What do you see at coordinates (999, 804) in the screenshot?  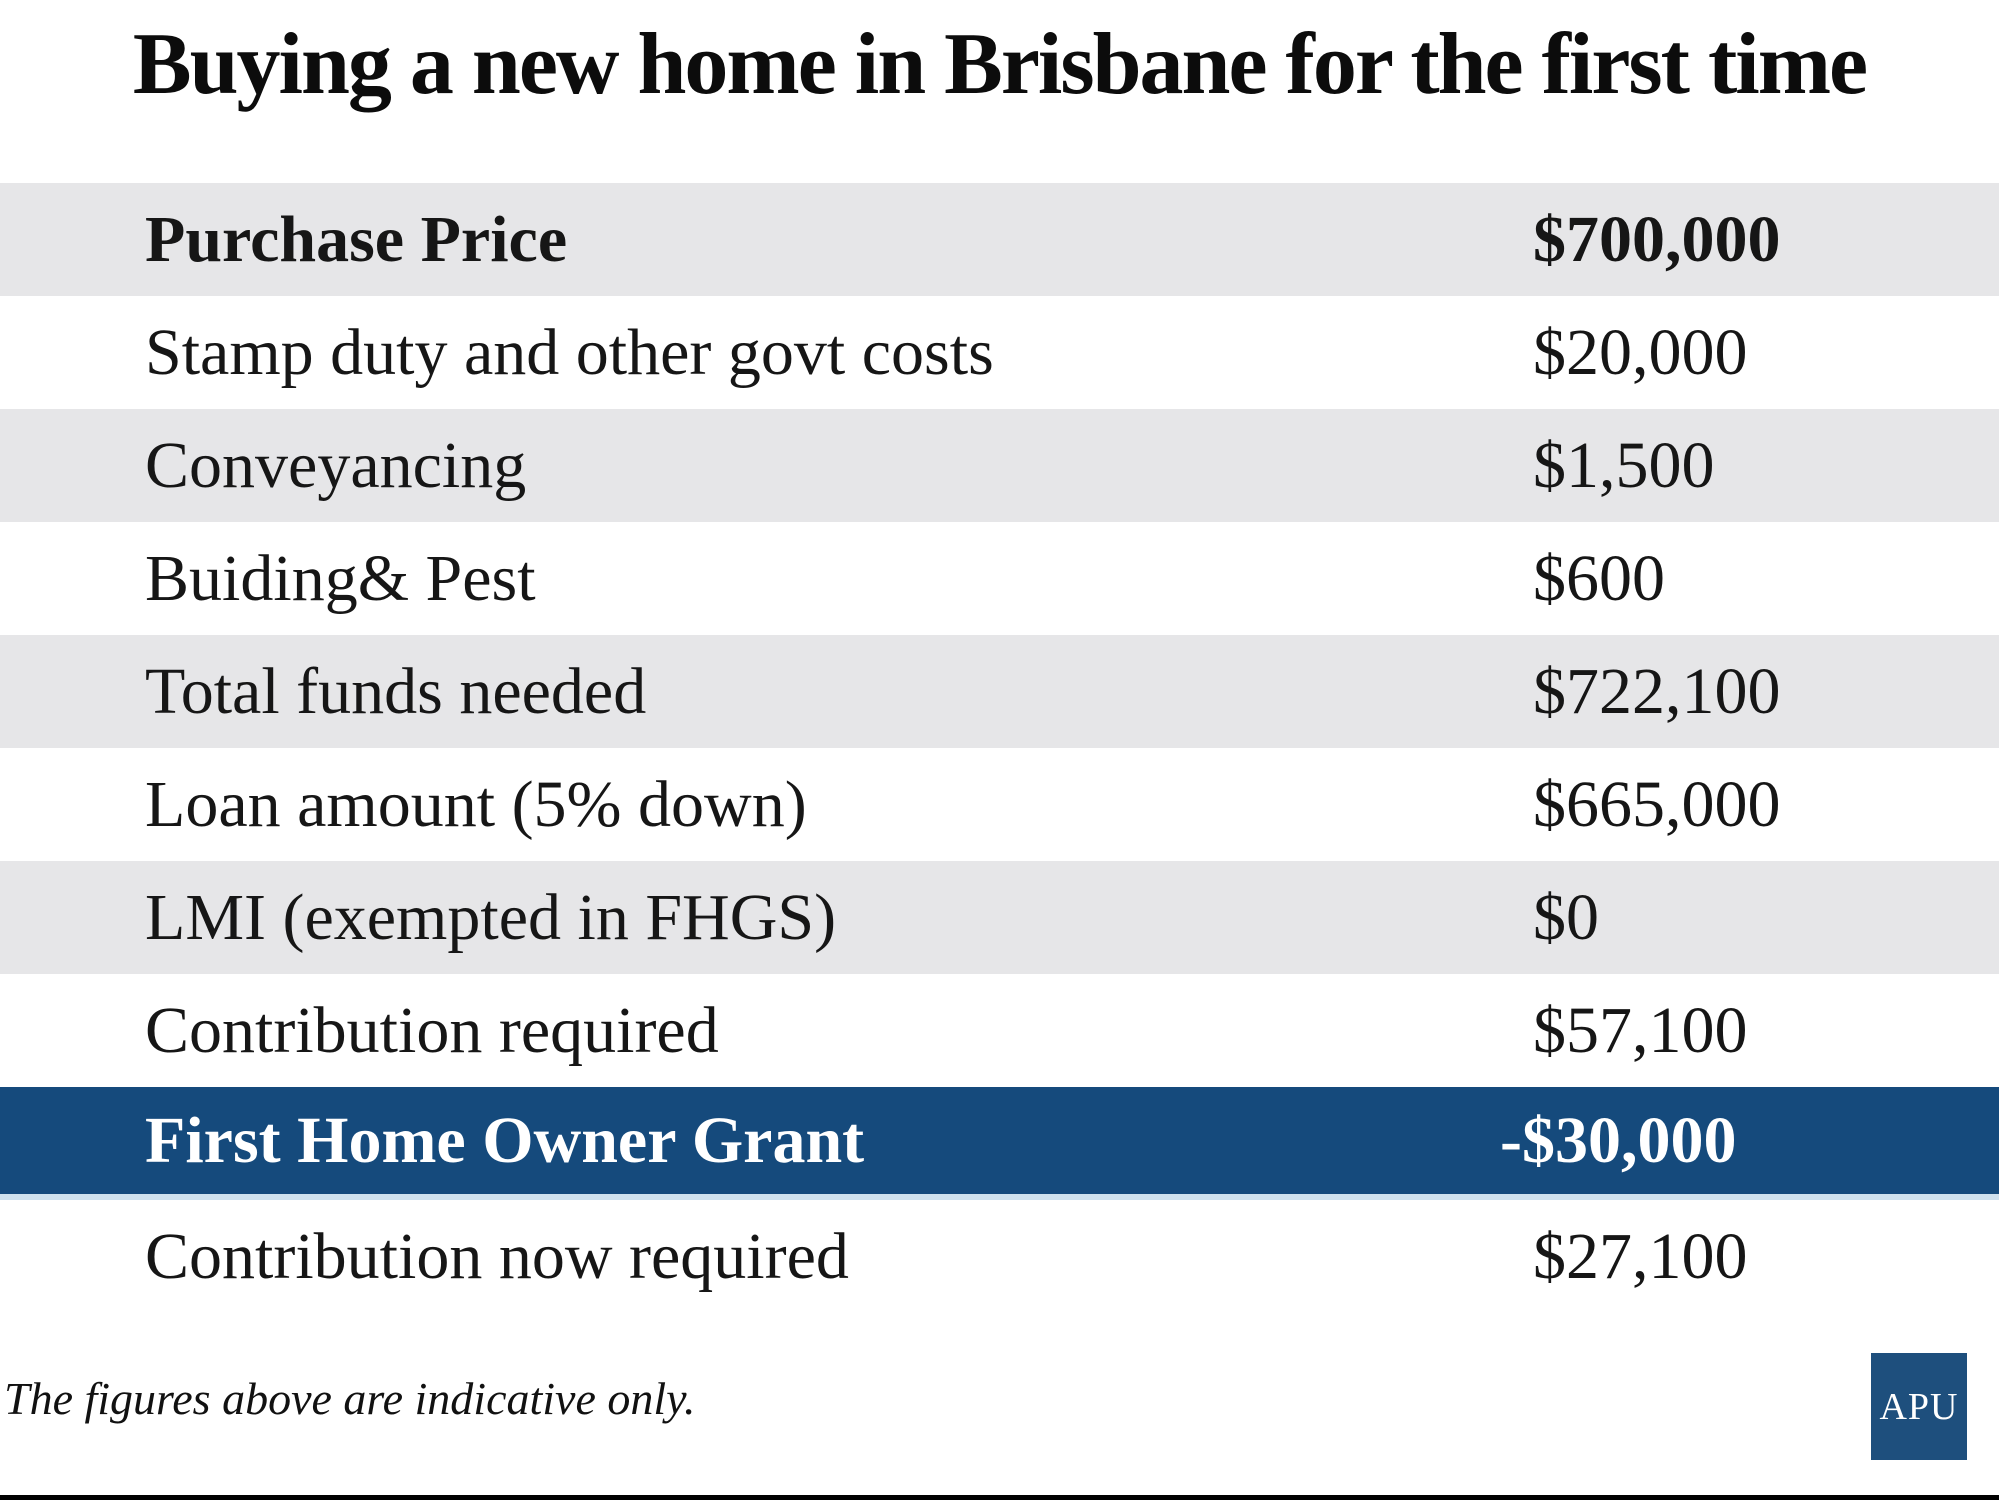 I see `table-row: Loan amount (5% down) $665,000` at bounding box center [999, 804].